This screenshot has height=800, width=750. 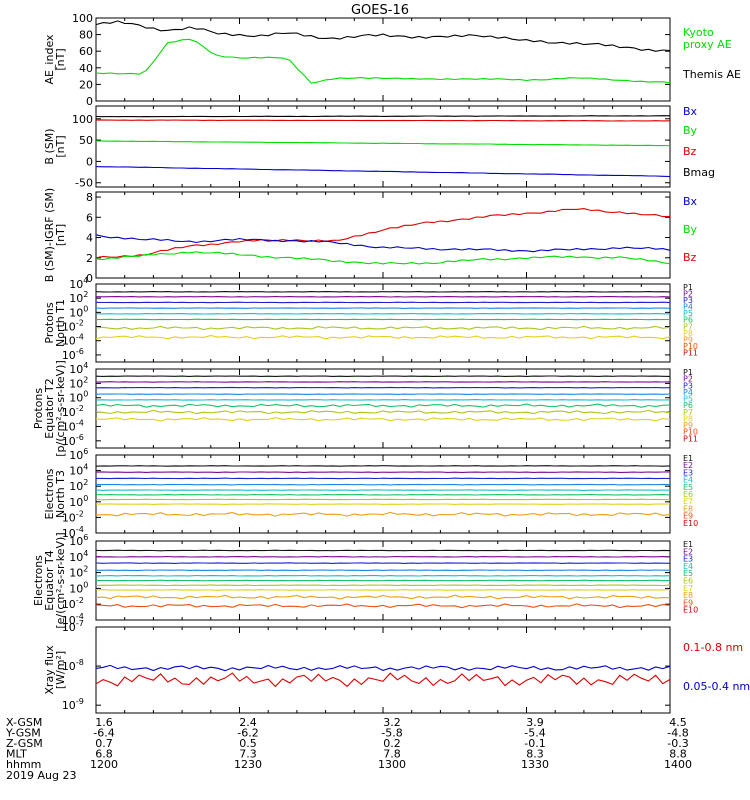 I want to click on orbit-value: 3.2, so click(x=392, y=722).